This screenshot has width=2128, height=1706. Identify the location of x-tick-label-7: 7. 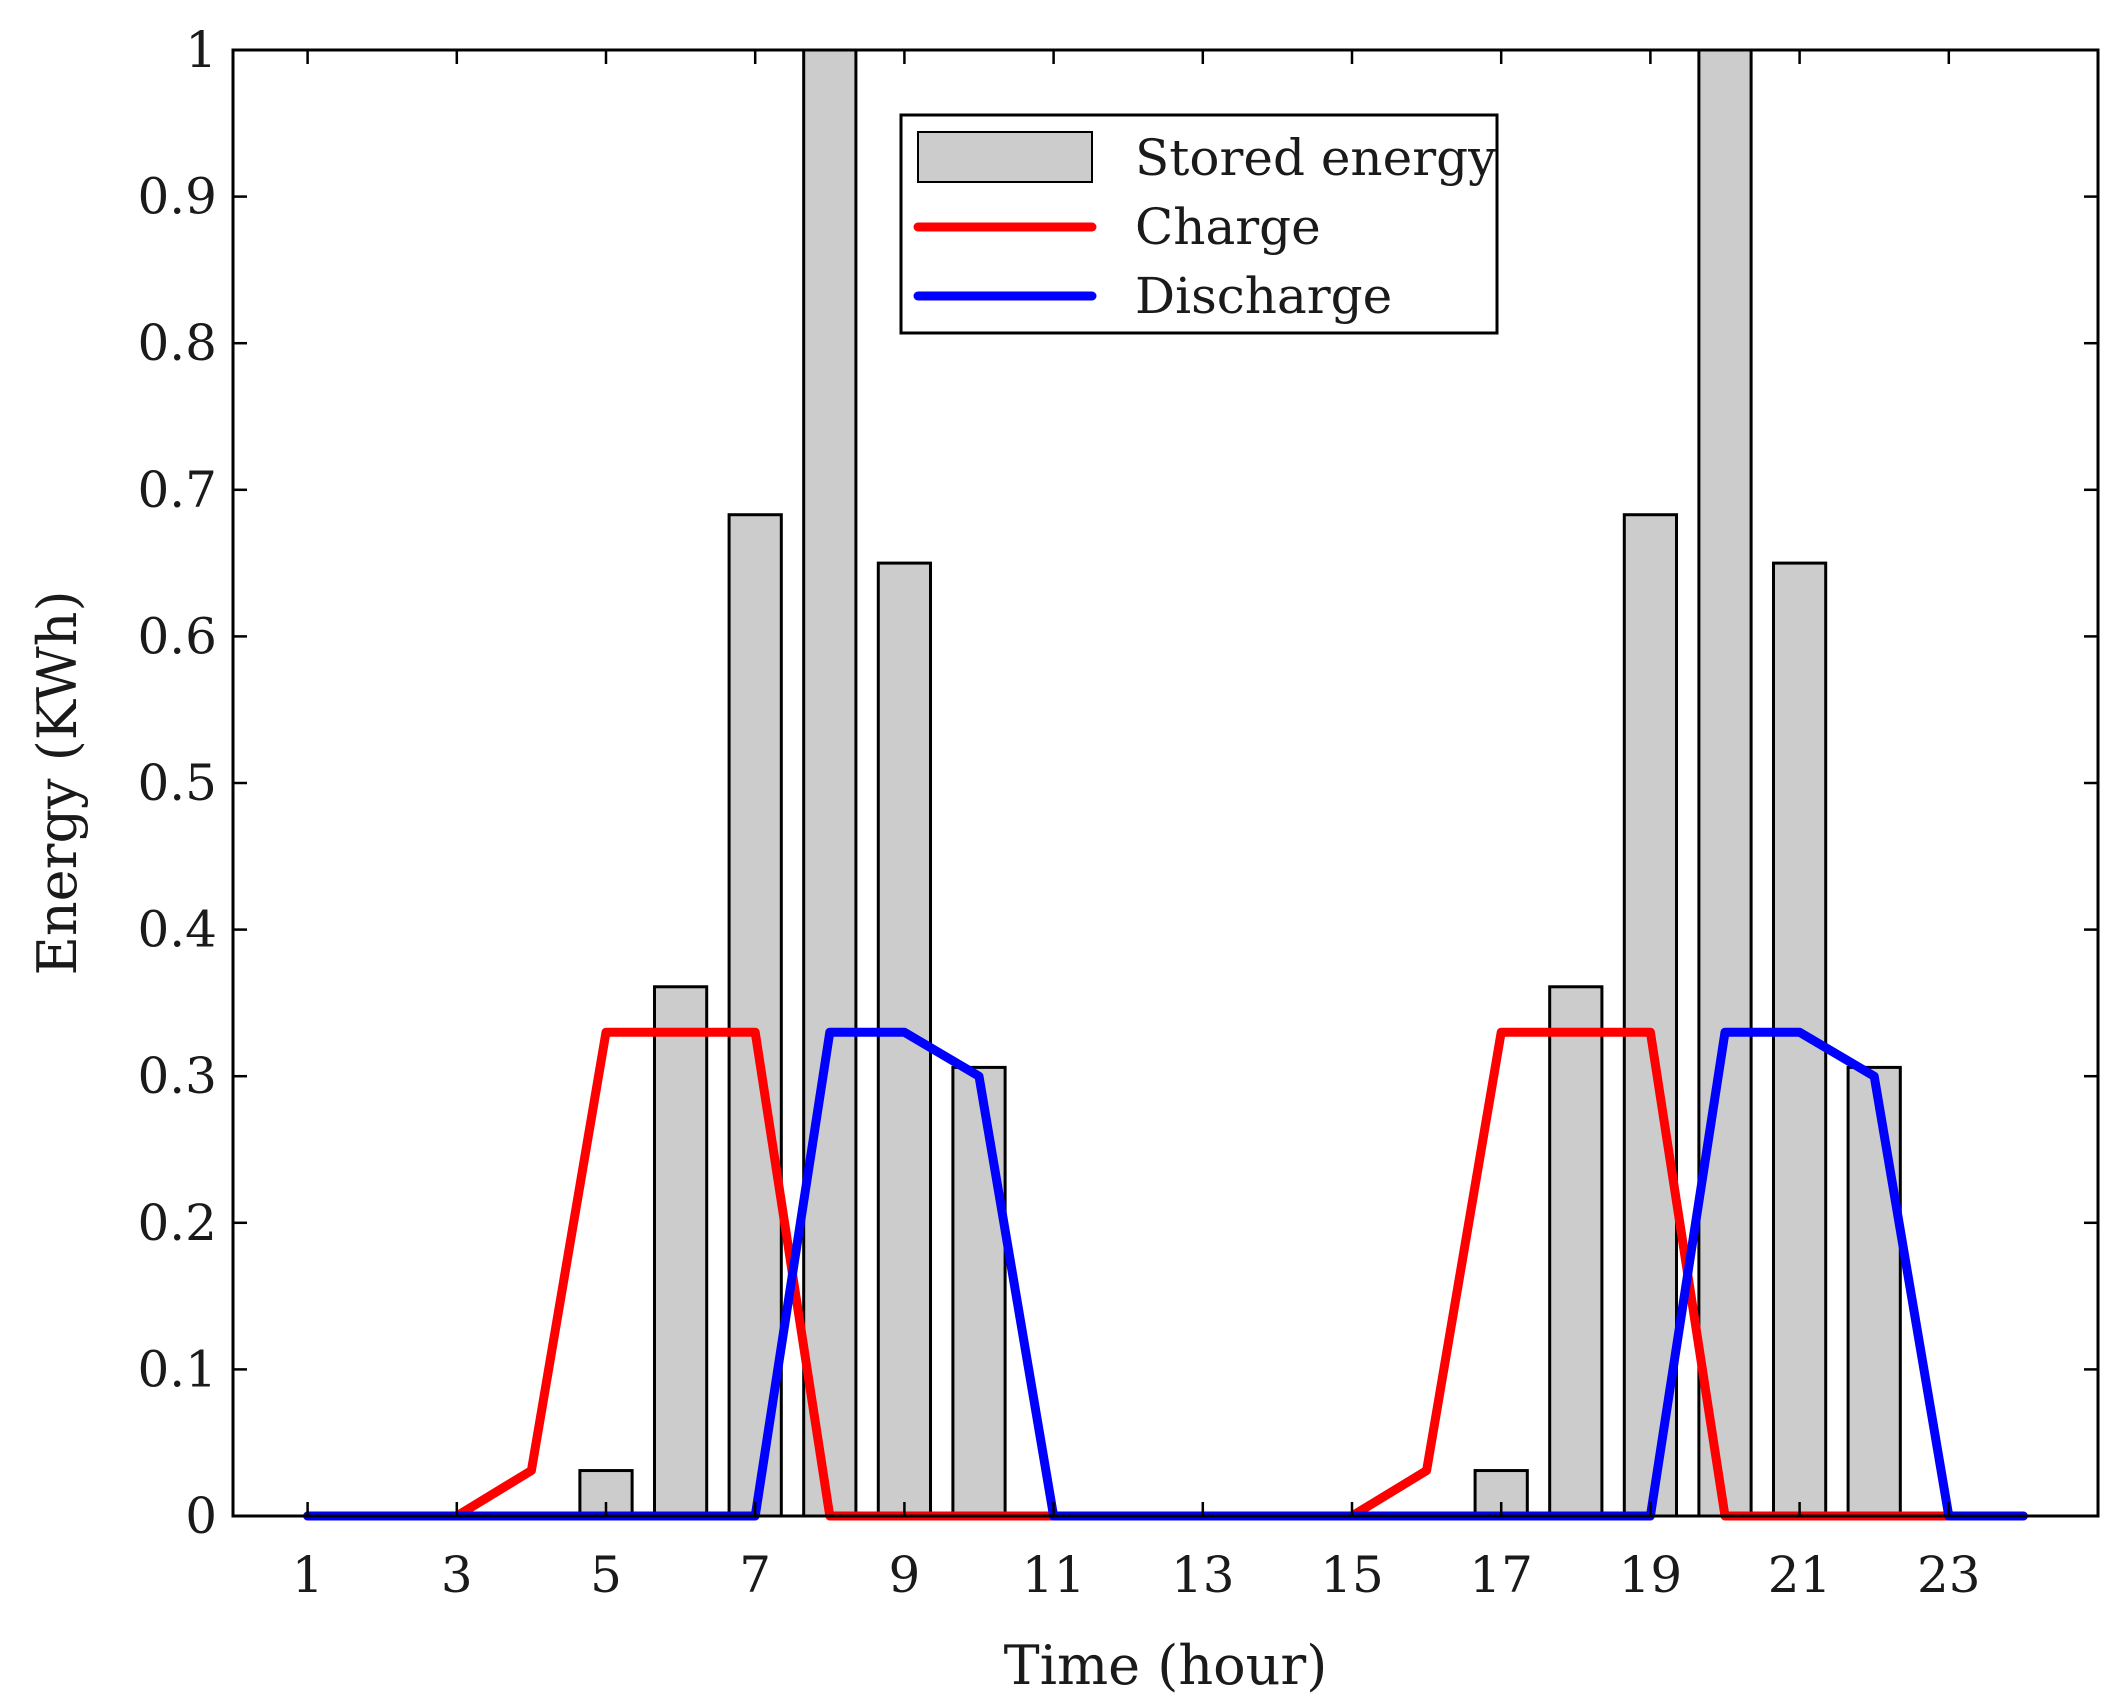
(755, 1575).